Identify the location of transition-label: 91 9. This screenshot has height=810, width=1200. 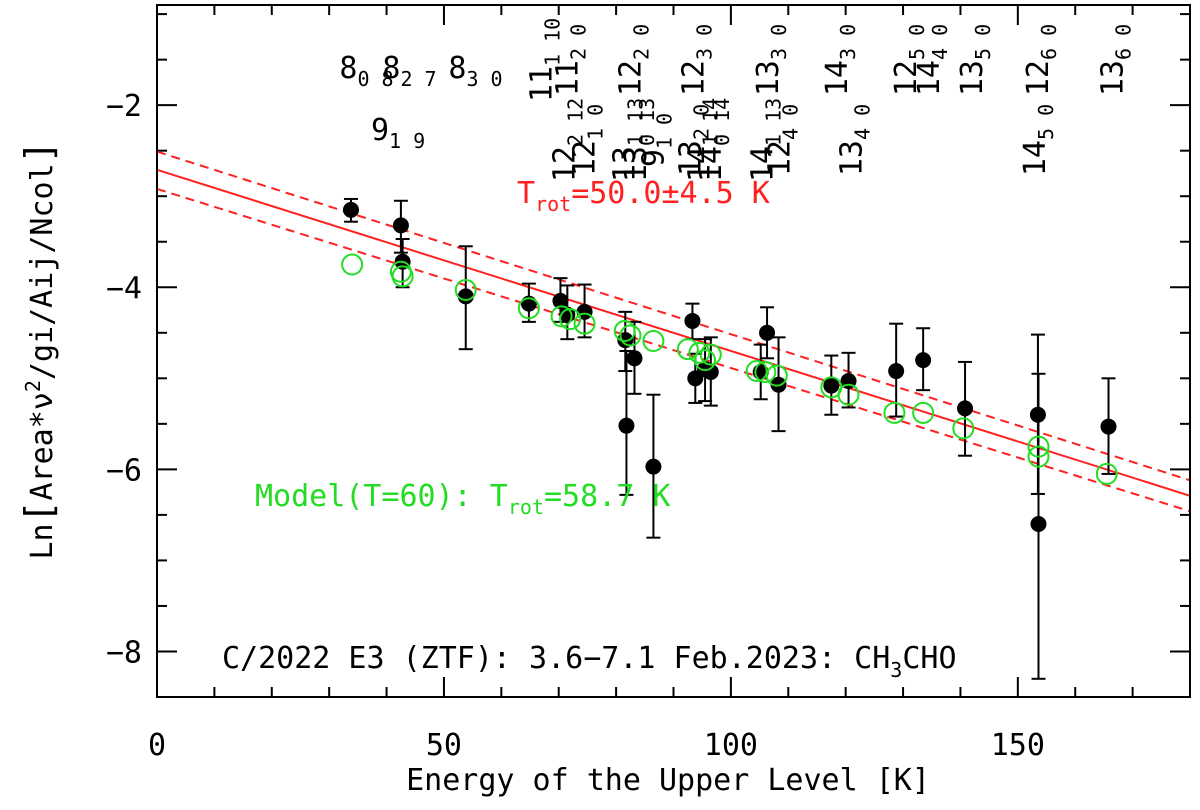
(398, 133).